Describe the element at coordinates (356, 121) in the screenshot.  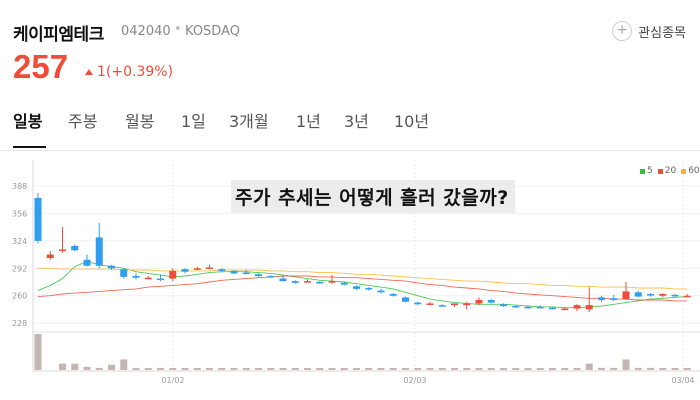
I see `tab-3years: 3년` at that location.